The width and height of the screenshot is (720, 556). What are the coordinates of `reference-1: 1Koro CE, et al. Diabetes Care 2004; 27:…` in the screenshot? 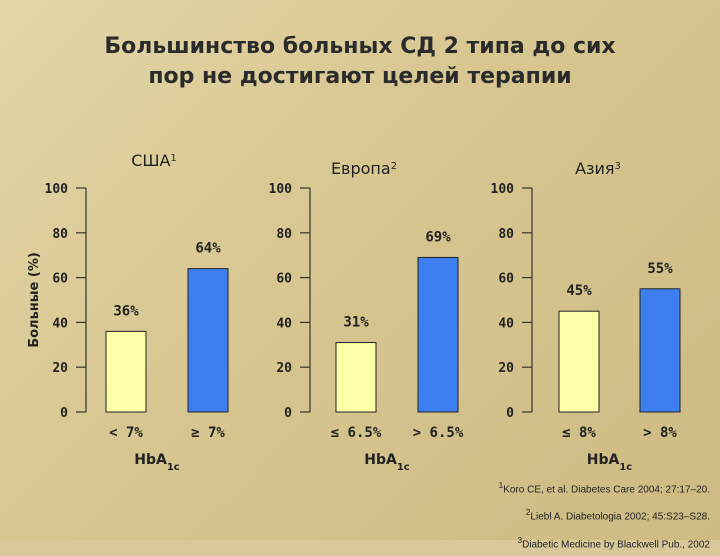 It's located at (604, 488).